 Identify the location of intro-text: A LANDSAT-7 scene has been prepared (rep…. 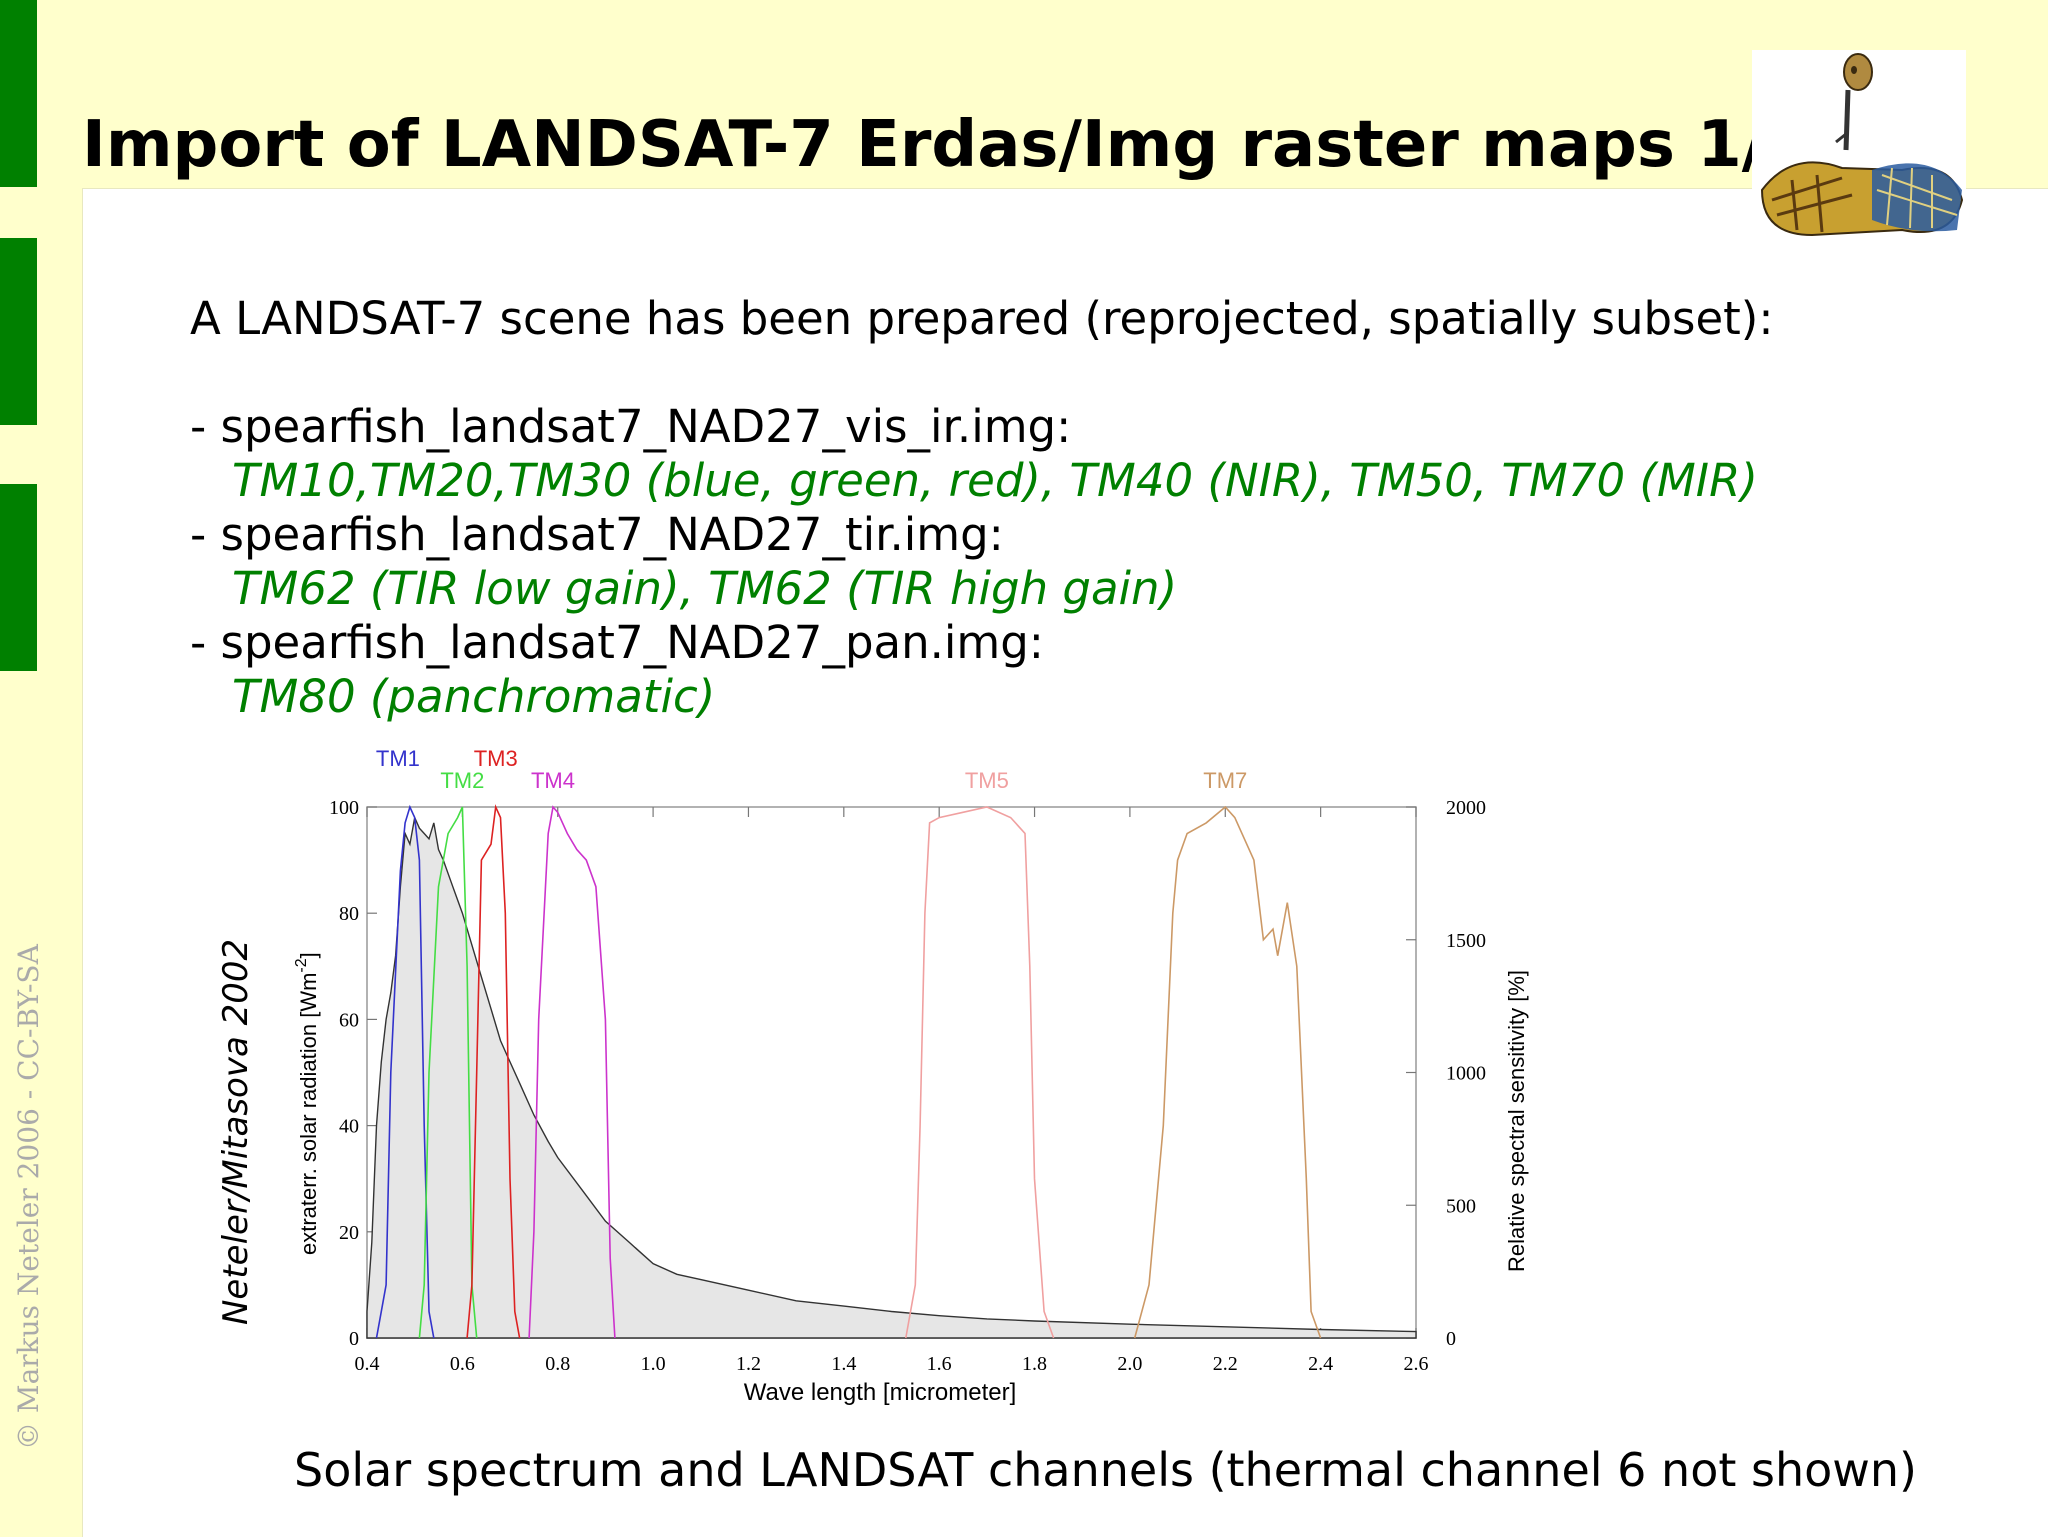
(982, 318).